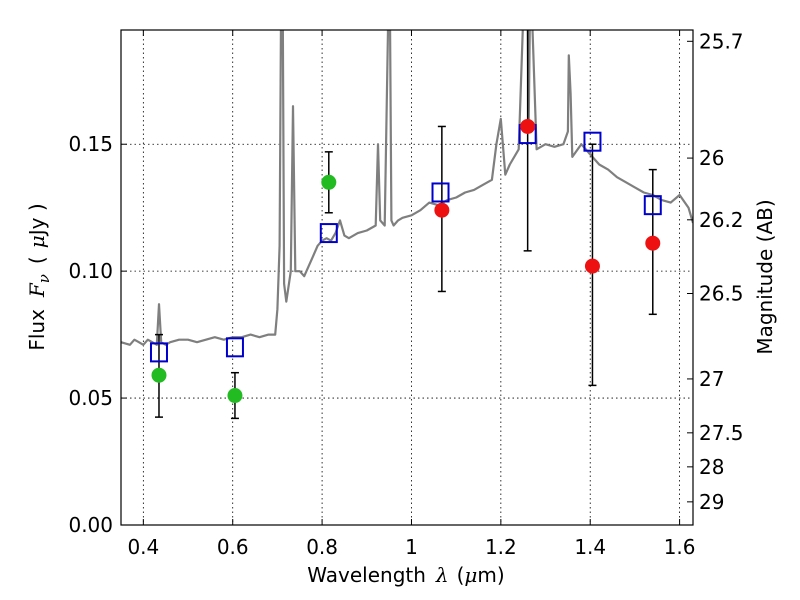  What do you see at coordinates (721, 41) in the screenshot?
I see `magnitude-tick-label: 25.7` at bounding box center [721, 41].